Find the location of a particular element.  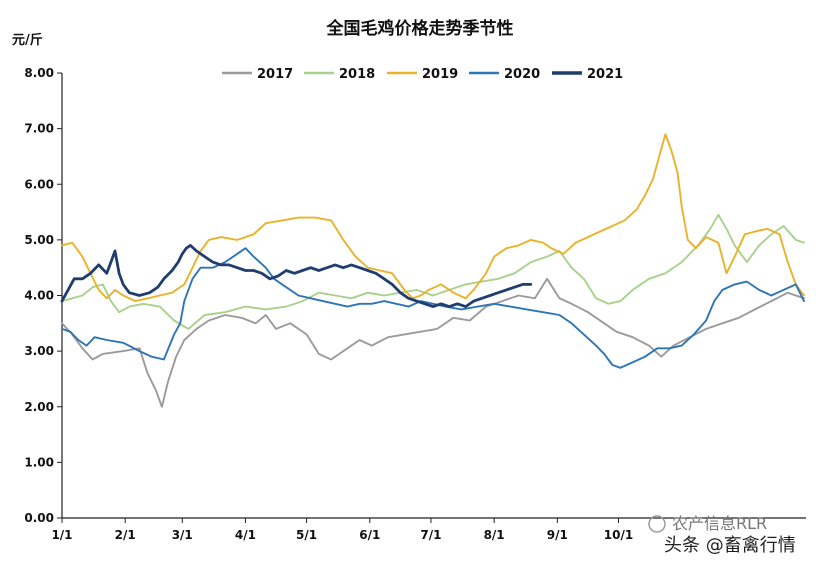

x-tick-label: 2/1 is located at coordinates (125, 535).